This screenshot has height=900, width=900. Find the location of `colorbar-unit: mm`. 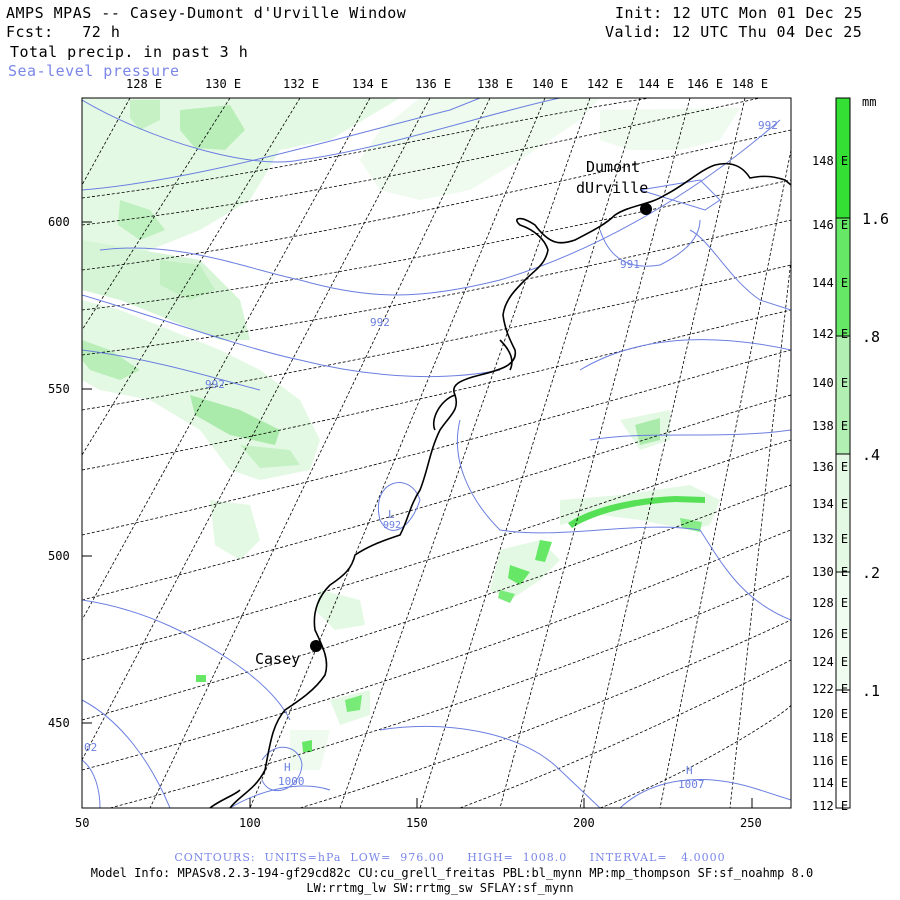

colorbar-unit: mm is located at coordinates (869, 102).